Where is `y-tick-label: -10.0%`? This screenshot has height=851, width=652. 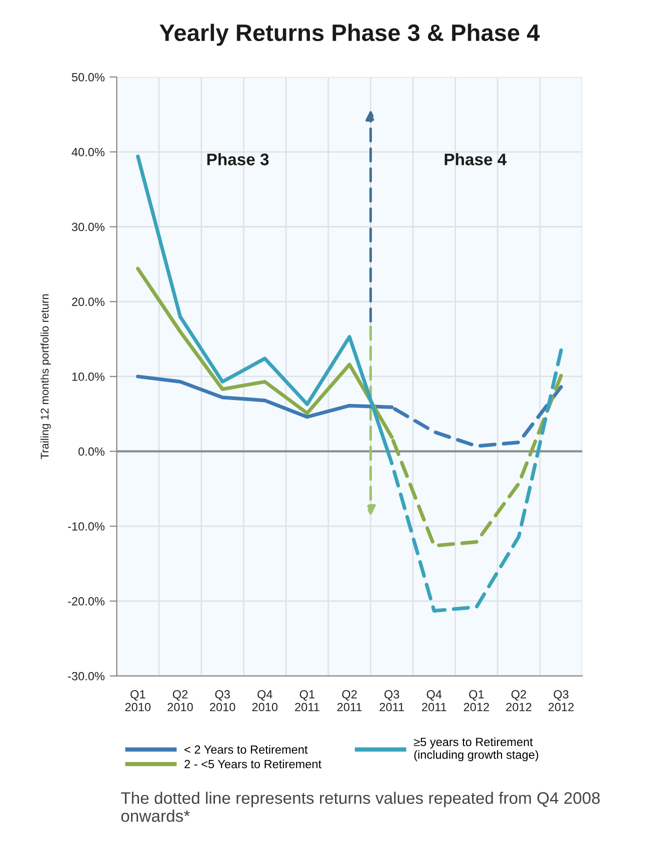
y-tick-label: -10.0% is located at coordinates (86, 526).